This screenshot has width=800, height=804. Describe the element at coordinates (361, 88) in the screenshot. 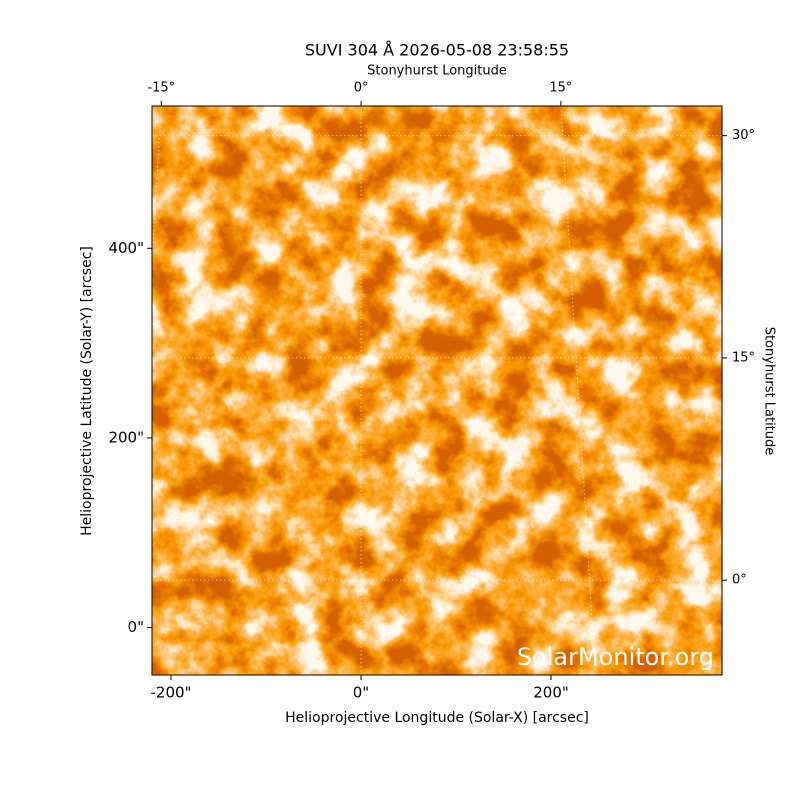

I see `x2-tick-label: 0°` at that location.